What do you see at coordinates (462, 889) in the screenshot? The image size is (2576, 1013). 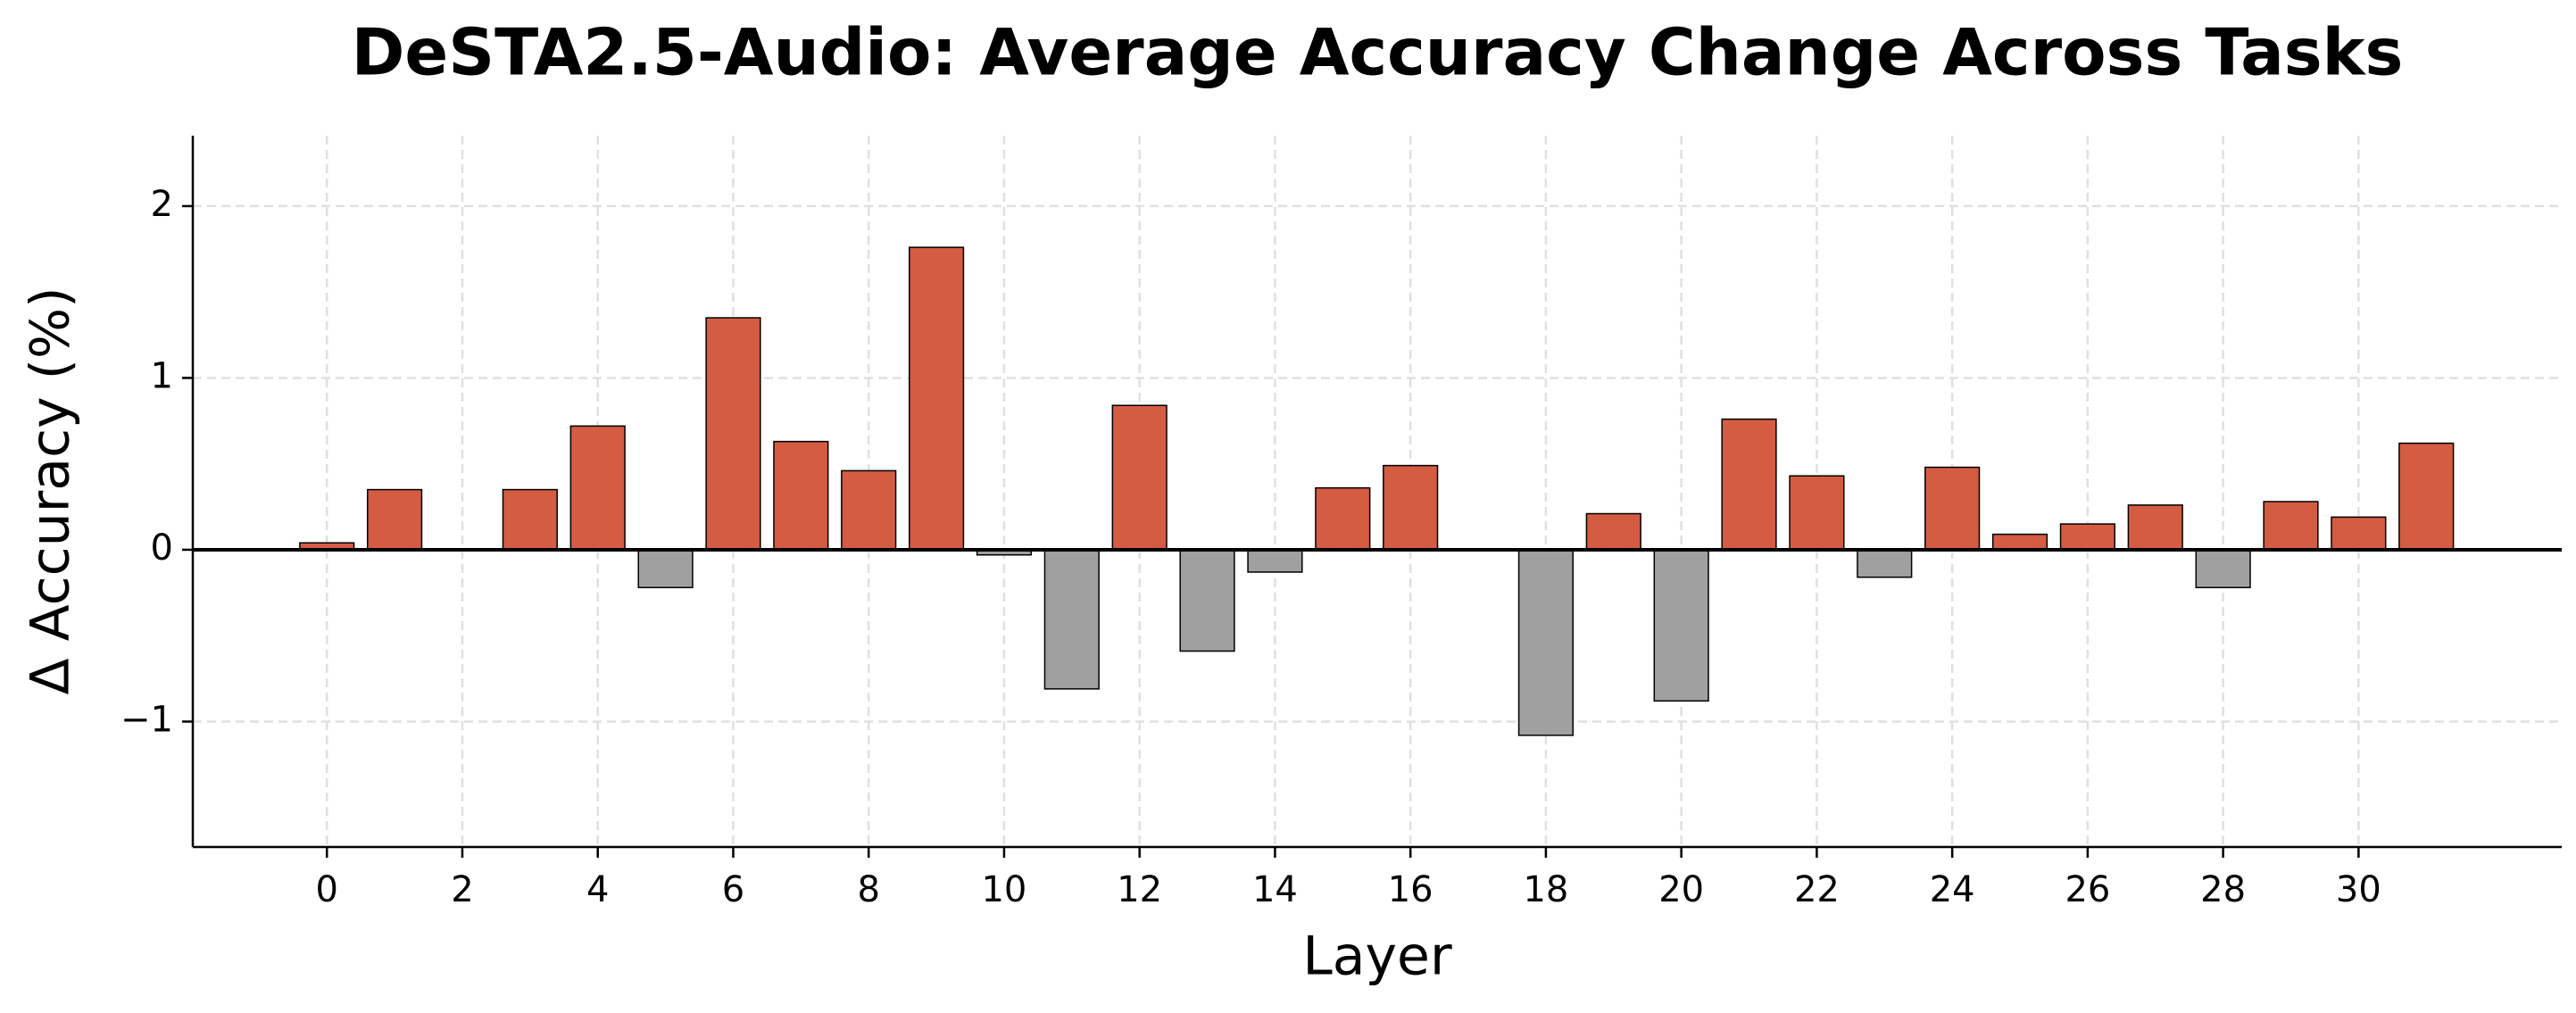 I see `x-tick-label: 2` at bounding box center [462, 889].